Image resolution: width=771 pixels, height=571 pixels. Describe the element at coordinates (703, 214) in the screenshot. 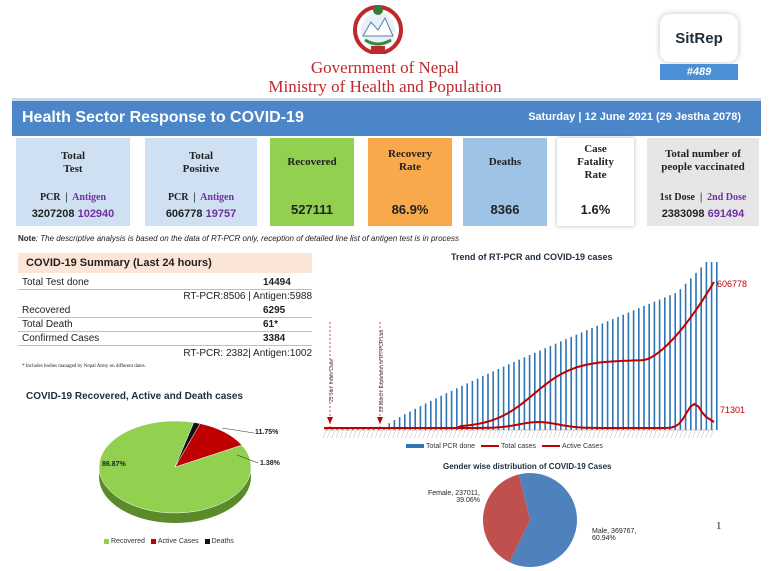

I see `card-sub-values: 2383098 691494` at that location.